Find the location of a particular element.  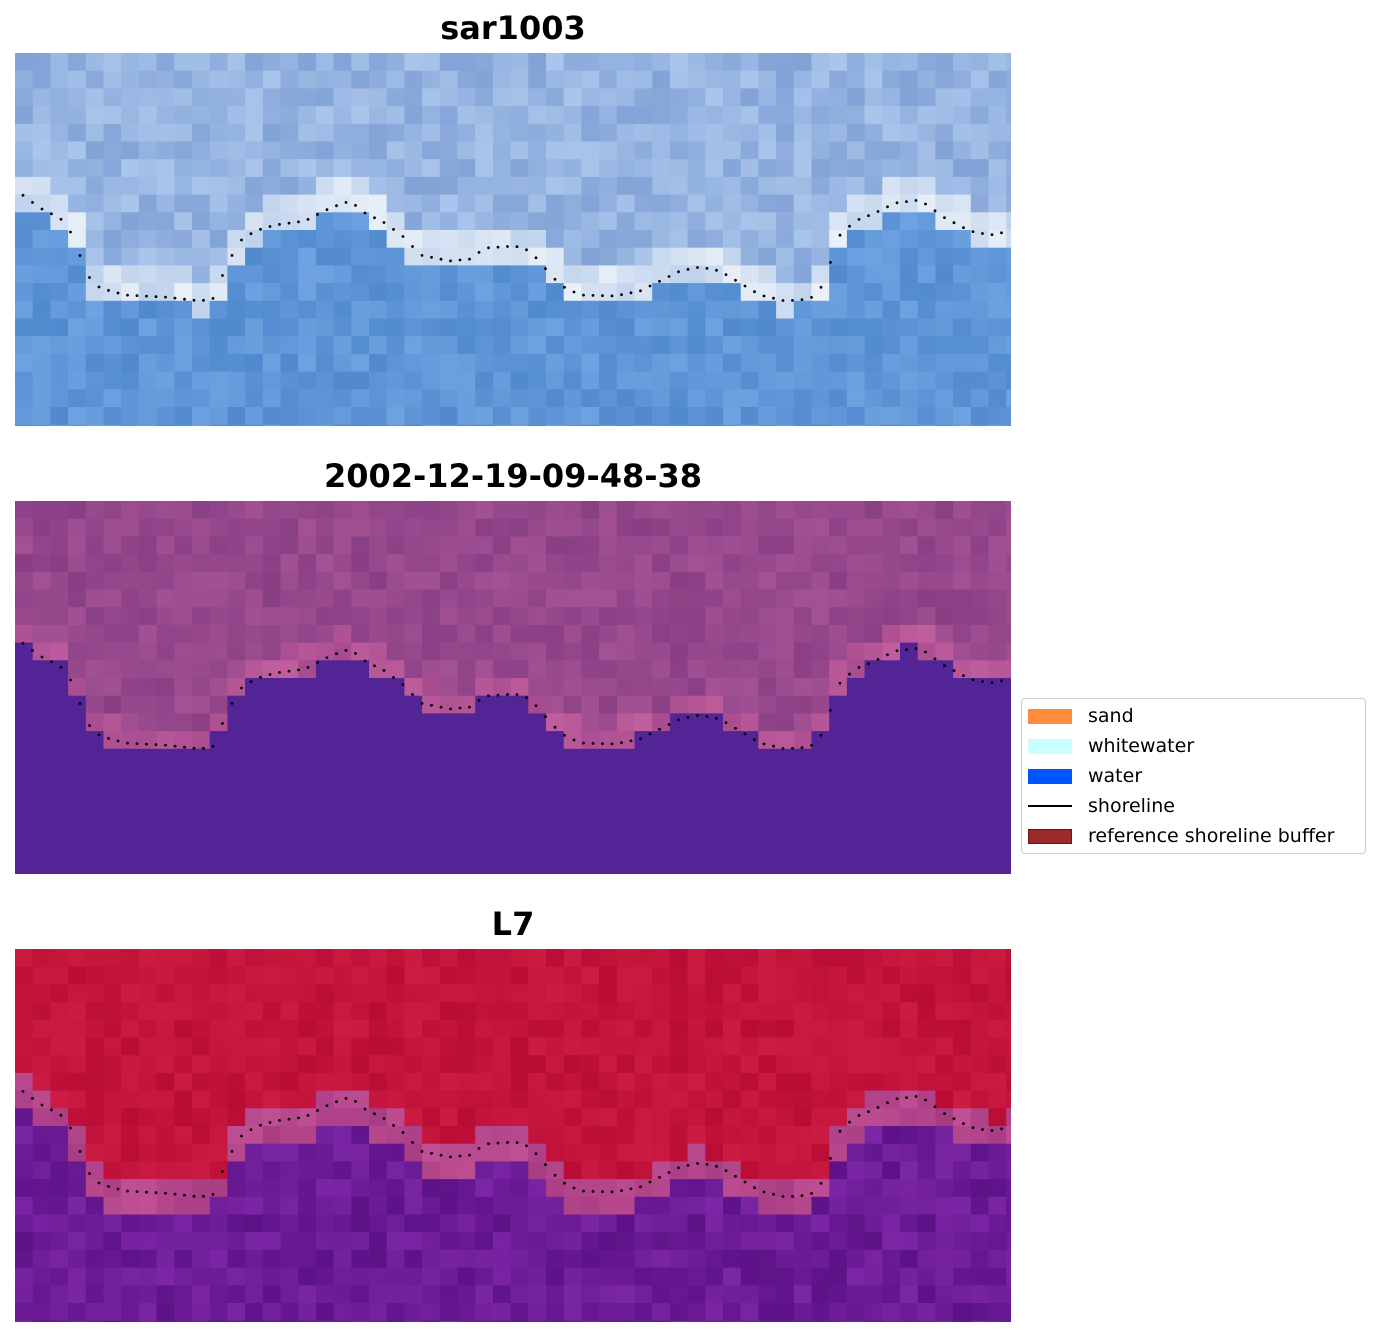

legend-label-sand: sand is located at coordinates (1111, 716).